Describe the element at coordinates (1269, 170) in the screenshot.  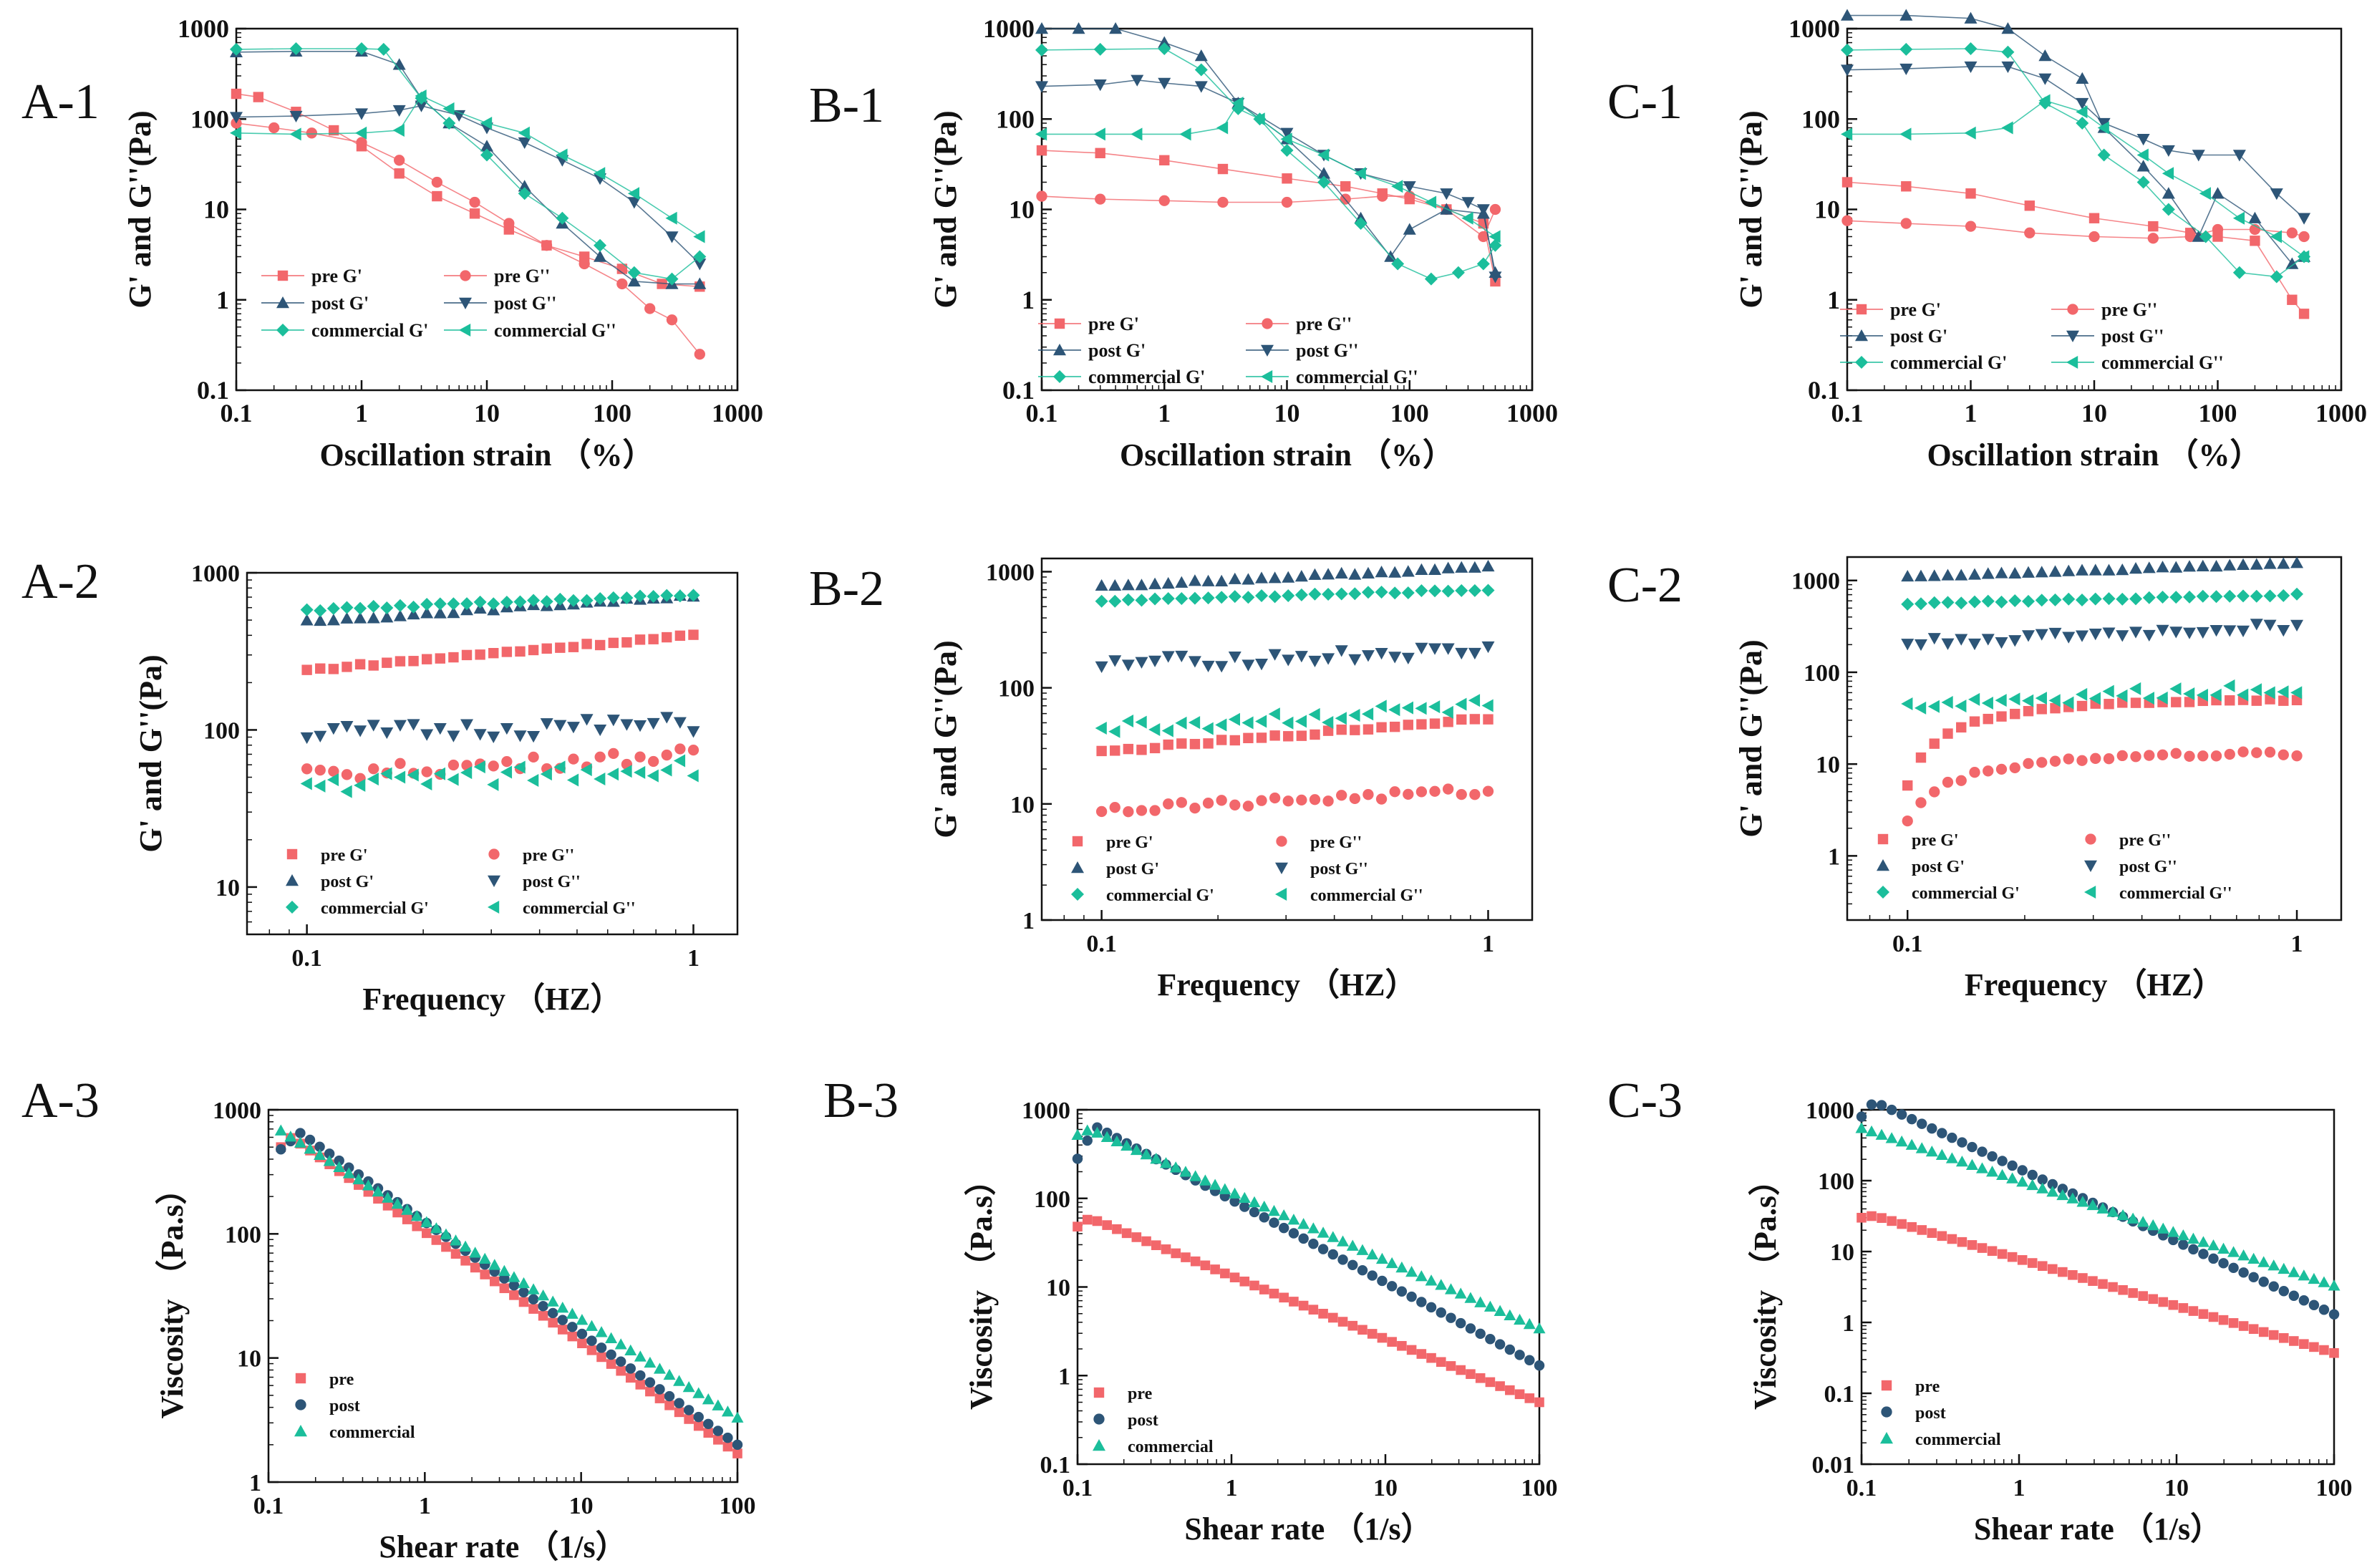
I see `series-line` at that location.